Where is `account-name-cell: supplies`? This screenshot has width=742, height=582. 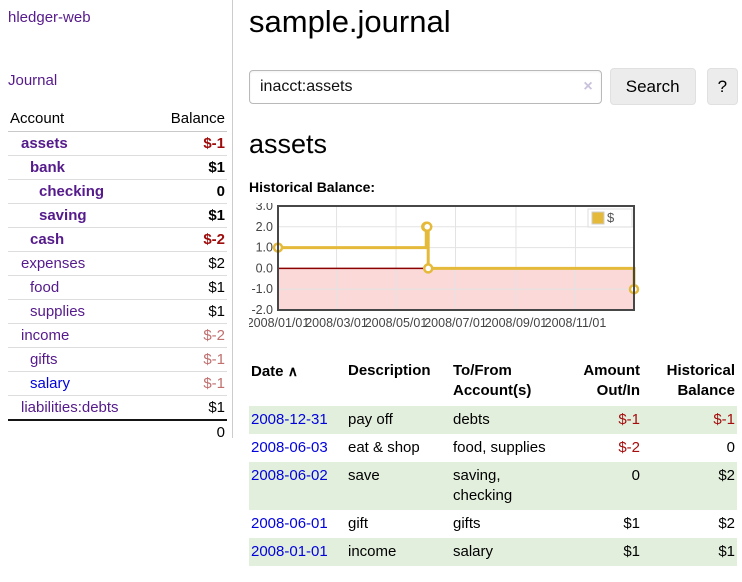 account-name-cell: supplies is located at coordinates (78, 311).